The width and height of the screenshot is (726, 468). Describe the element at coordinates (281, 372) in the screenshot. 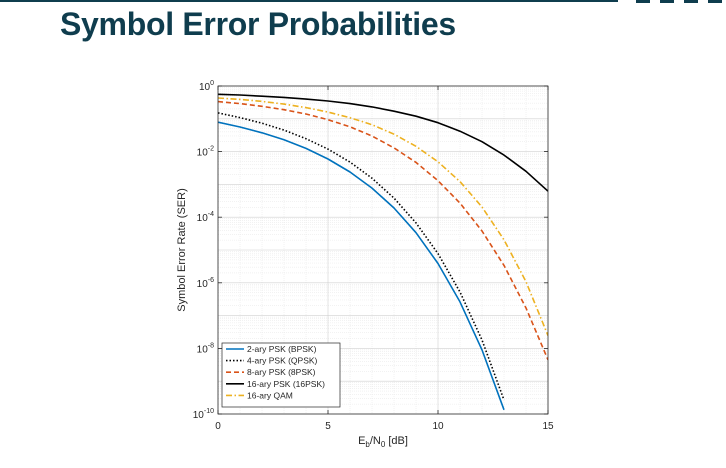

I see `legend-label: 8-ary PSK (8PSK)` at that location.